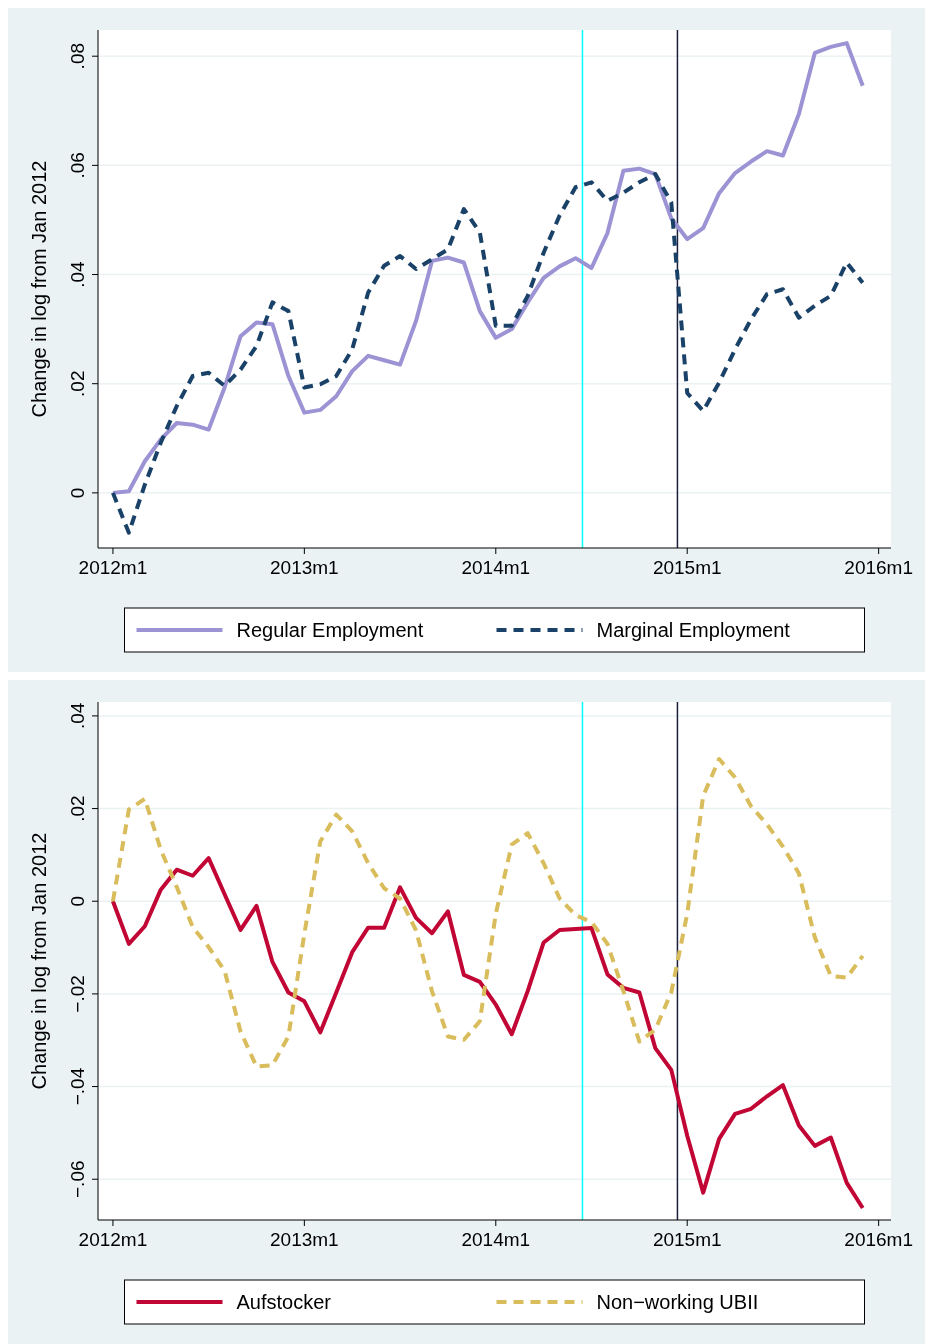 Image resolution: width=933 pixels, height=1344 pixels. What do you see at coordinates (77, 994) in the screenshot?
I see `y-tick-label: −.02` at bounding box center [77, 994].